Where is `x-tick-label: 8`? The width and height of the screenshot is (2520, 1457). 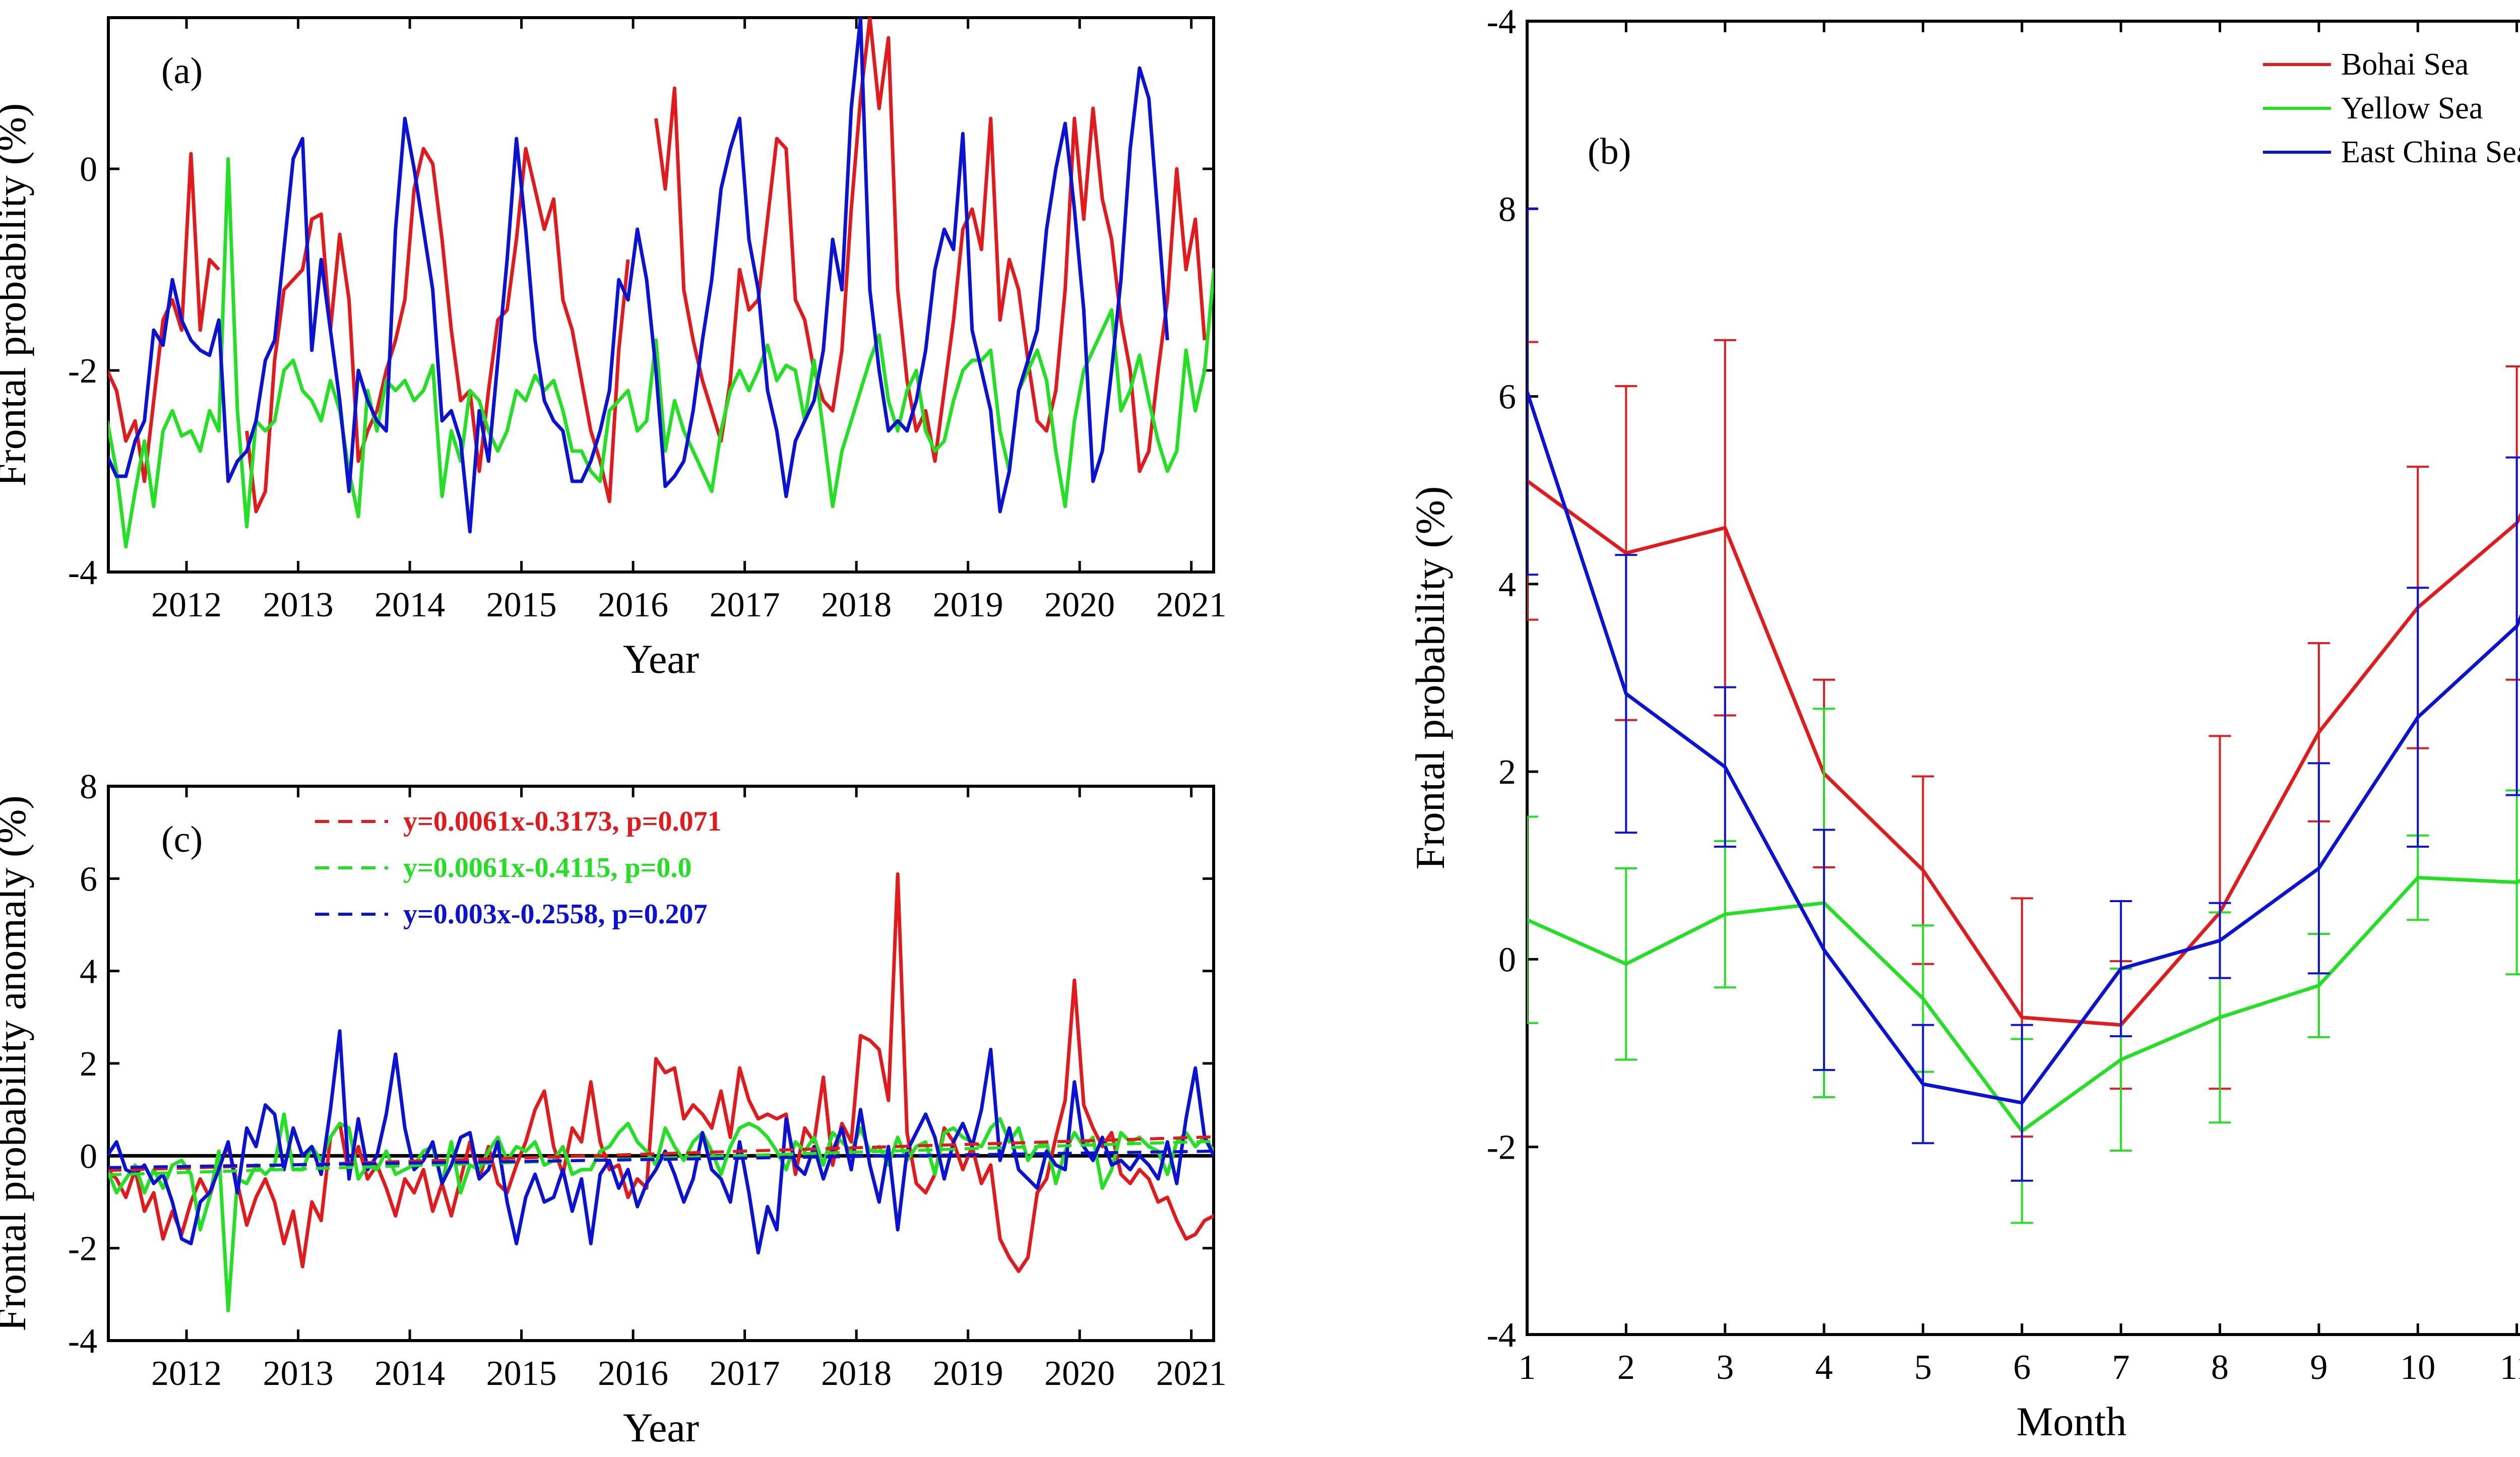 x-tick-label: 8 is located at coordinates (2220, 1367).